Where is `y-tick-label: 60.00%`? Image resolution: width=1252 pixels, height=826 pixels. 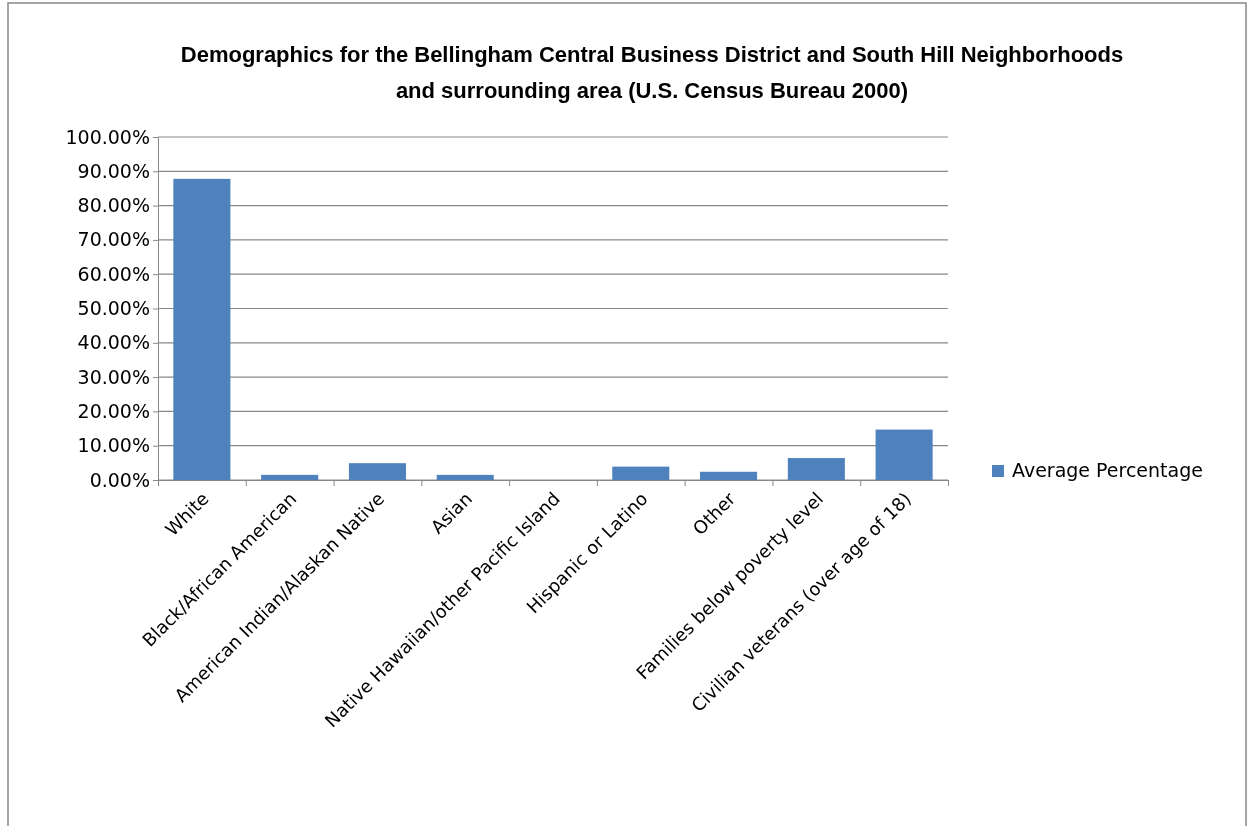 y-tick-label: 60.00% is located at coordinates (113, 273).